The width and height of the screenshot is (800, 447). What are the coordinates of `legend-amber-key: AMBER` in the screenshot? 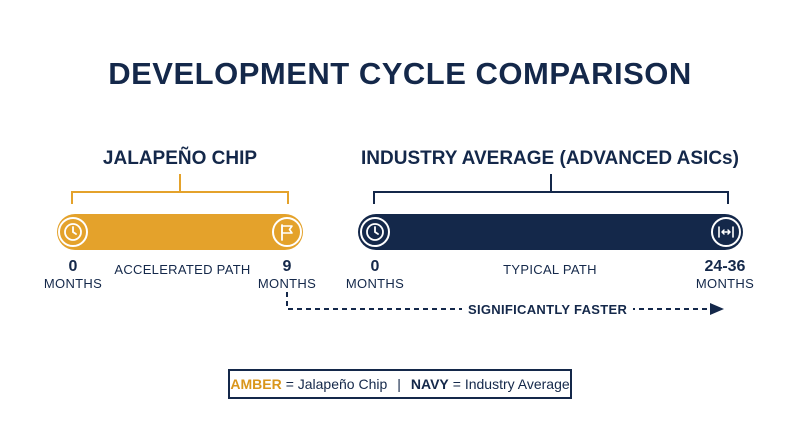 It's located at (256, 384).